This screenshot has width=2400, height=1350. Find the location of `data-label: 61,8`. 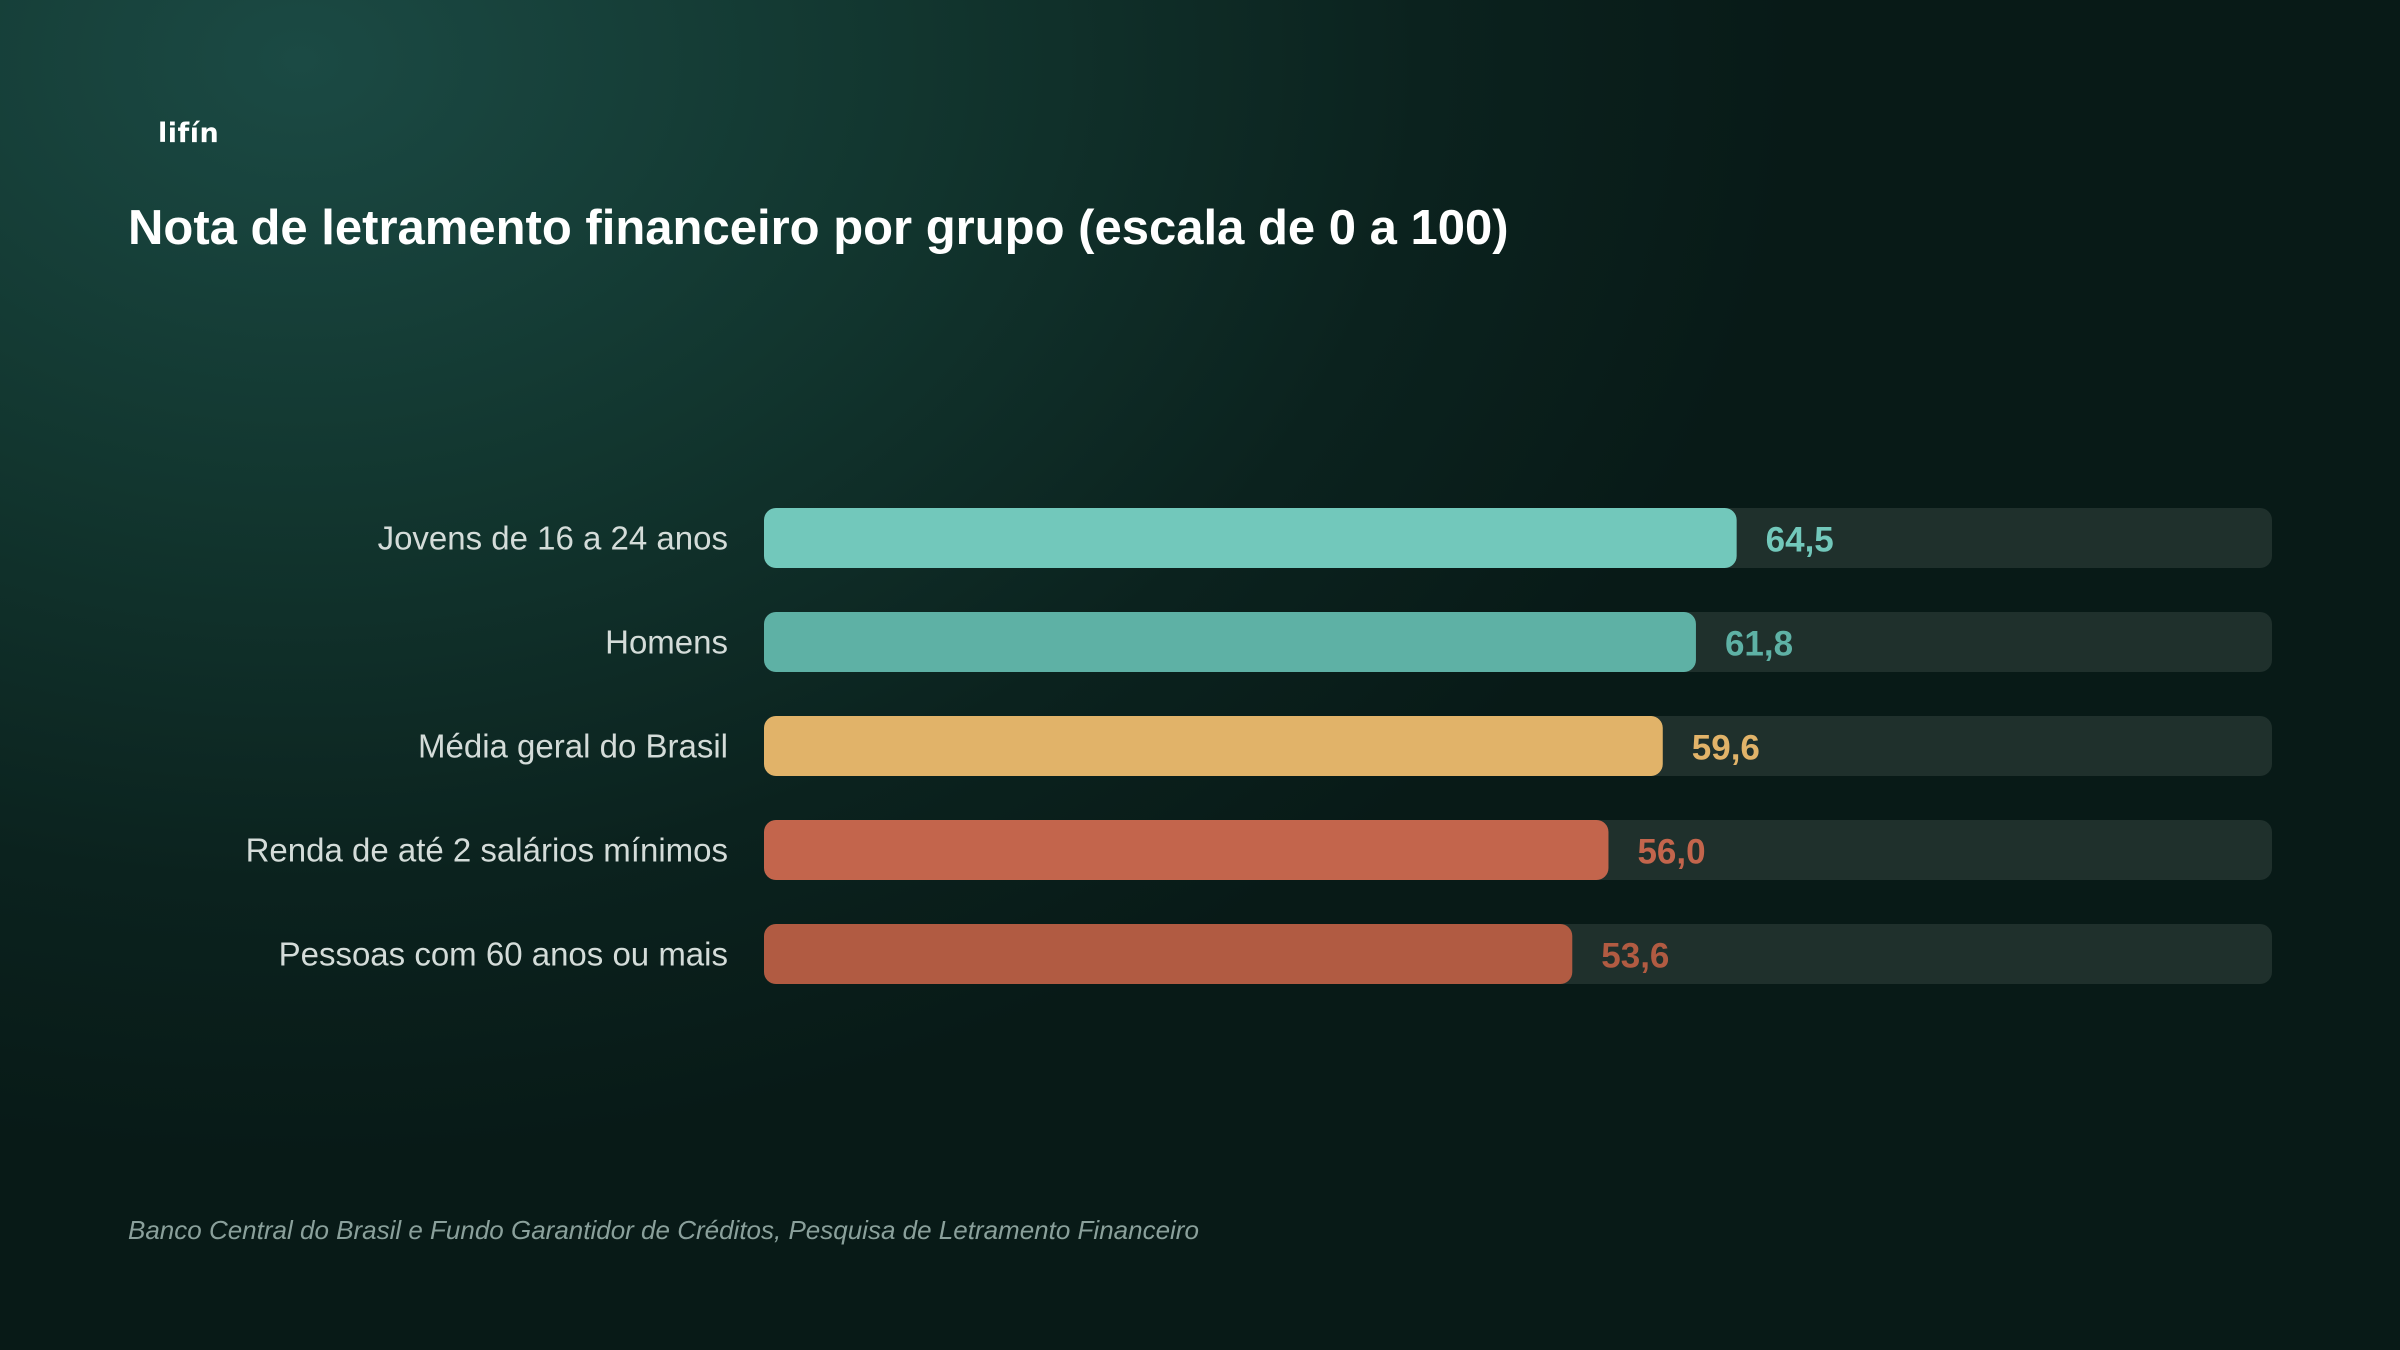

data-label: 61,8 is located at coordinates (1759, 644).